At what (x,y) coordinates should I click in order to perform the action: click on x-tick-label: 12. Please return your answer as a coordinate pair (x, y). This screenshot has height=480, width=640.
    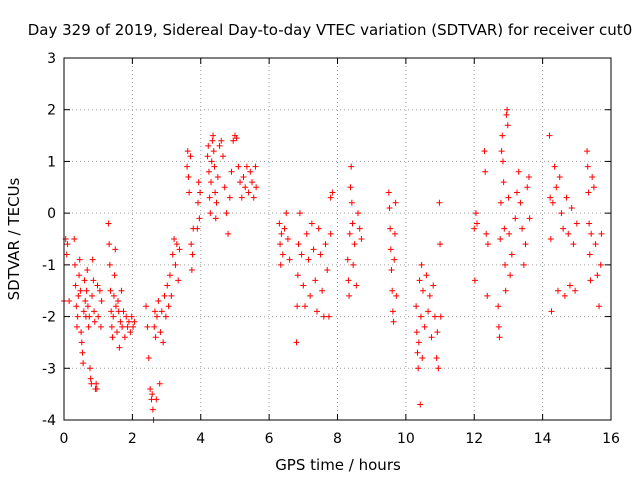
    Looking at the image, I should click on (474, 439).